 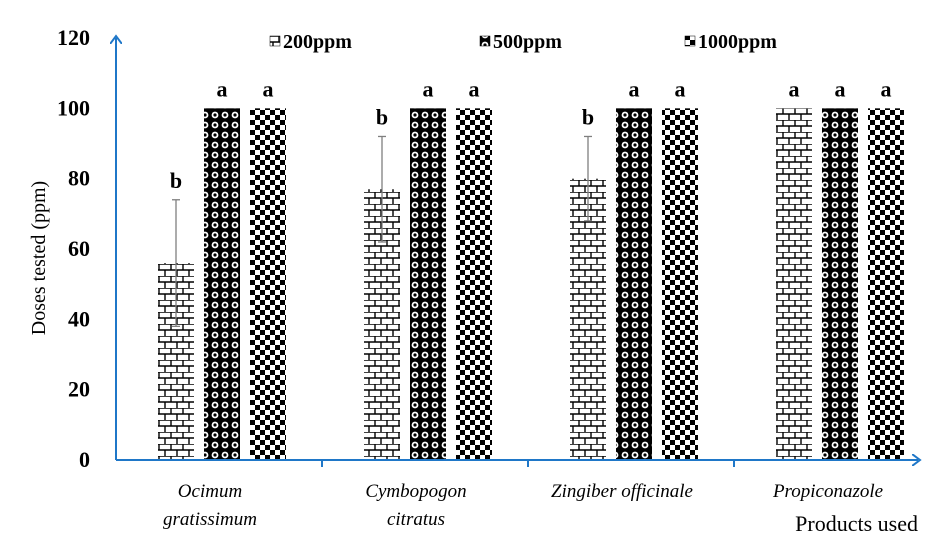 What do you see at coordinates (886, 88) in the screenshot?
I see `significance-letter-1000ppm-3: a` at bounding box center [886, 88].